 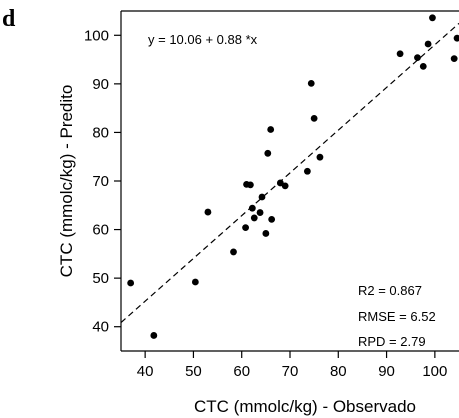 What do you see at coordinates (338, 371) in the screenshot?
I see `x-tick-label: 80` at bounding box center [338, 371].